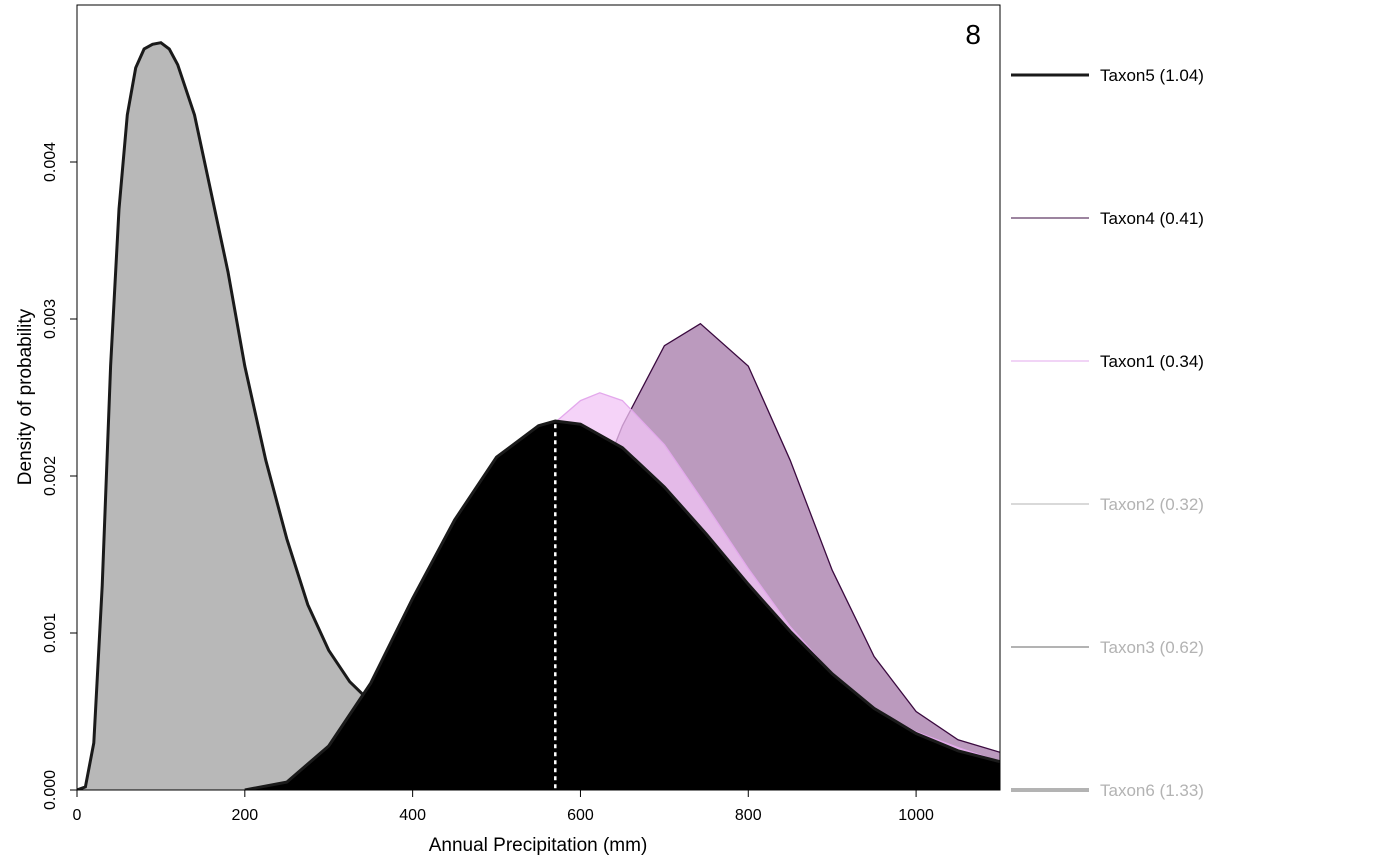 The width and height of the screenshot is (1400, 866). I want to click on y-tick-label: 0.002, so click(50, 476).